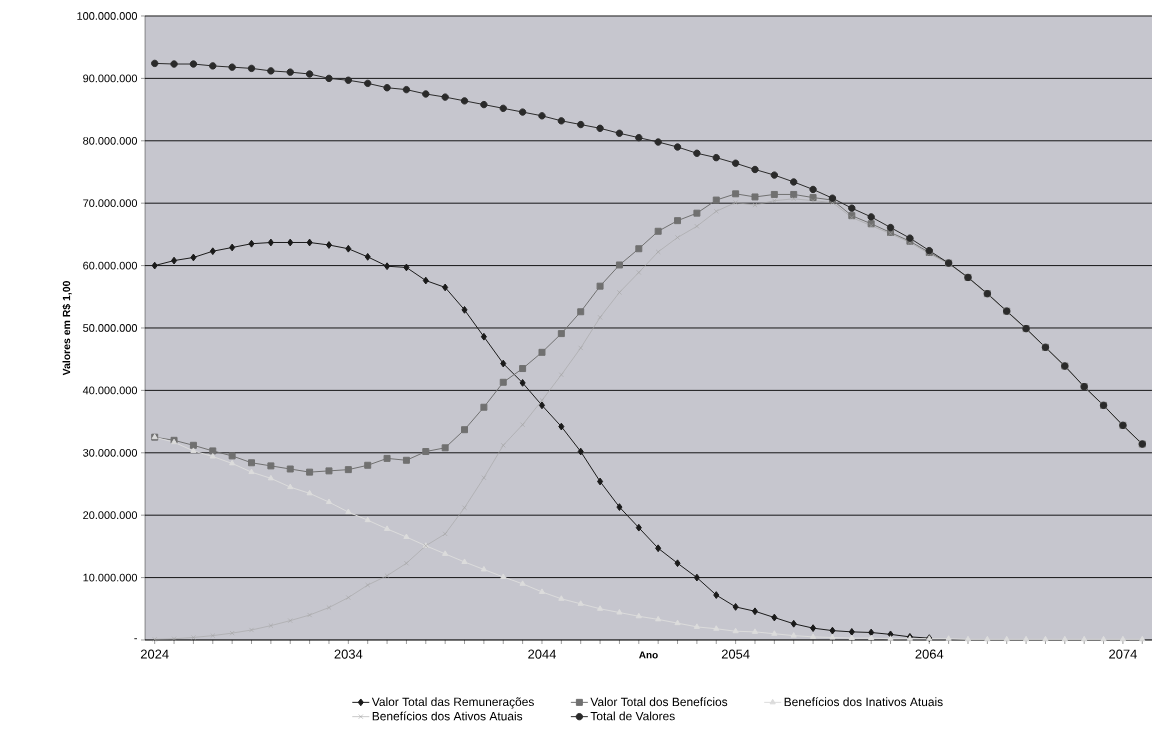 The image size is (1158, 748). Describe the element at coordinates (110, 515) in the screenshot. I see `y-tick-label: 20.000.000` at that location.